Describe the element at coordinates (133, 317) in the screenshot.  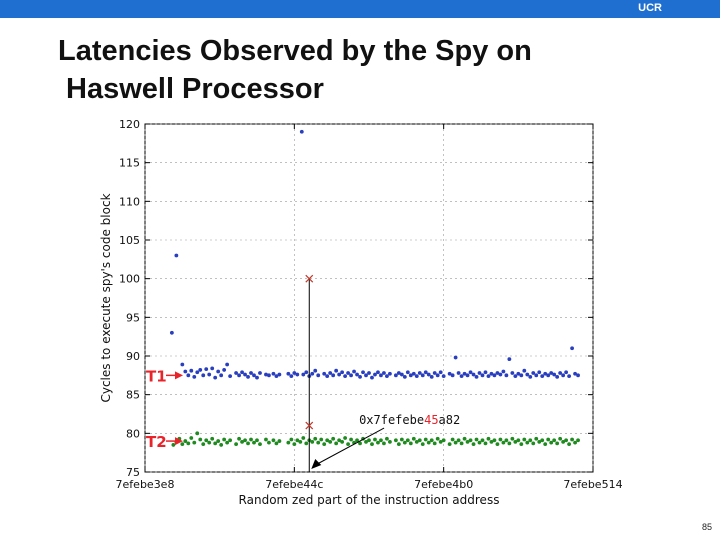
I see `y-tick-label: 95` at that location.